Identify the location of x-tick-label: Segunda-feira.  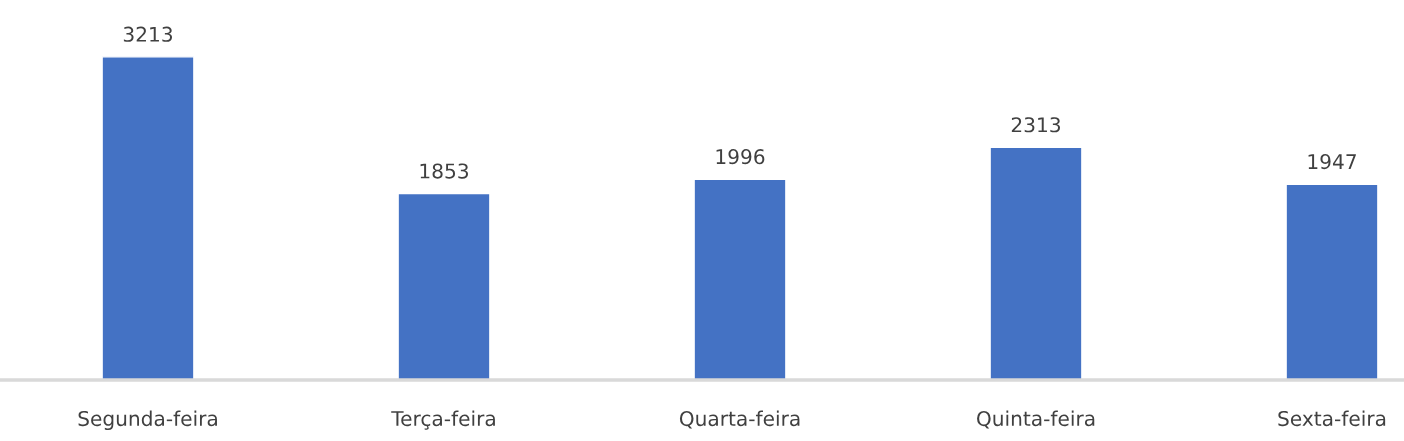
(147, 420).